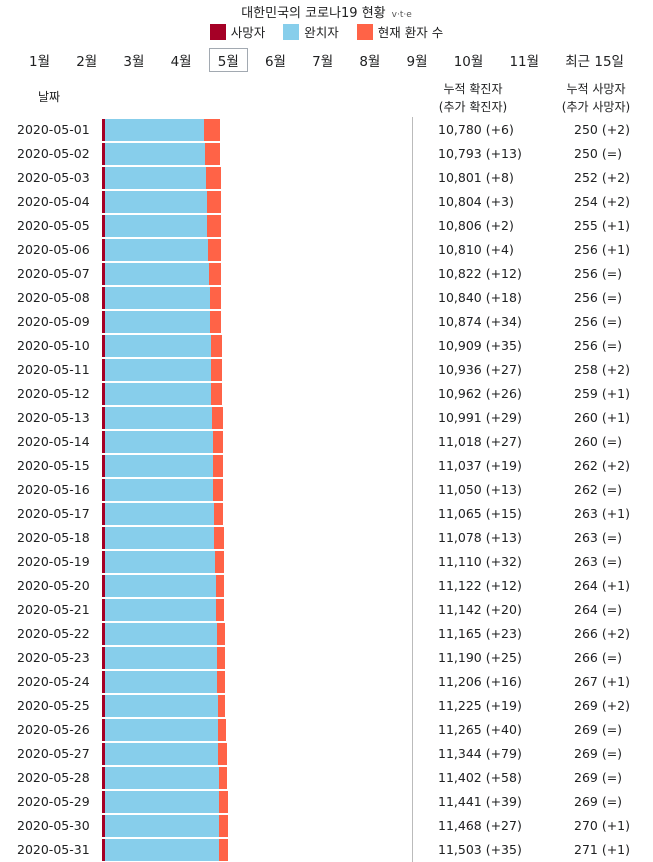 This screenshot has width=653, height=862. What do you see at coordinates (596, 107) in the screenshot?
I see `header-deaths-line2: (추가 사망자)` at bounding box center [596, 107].